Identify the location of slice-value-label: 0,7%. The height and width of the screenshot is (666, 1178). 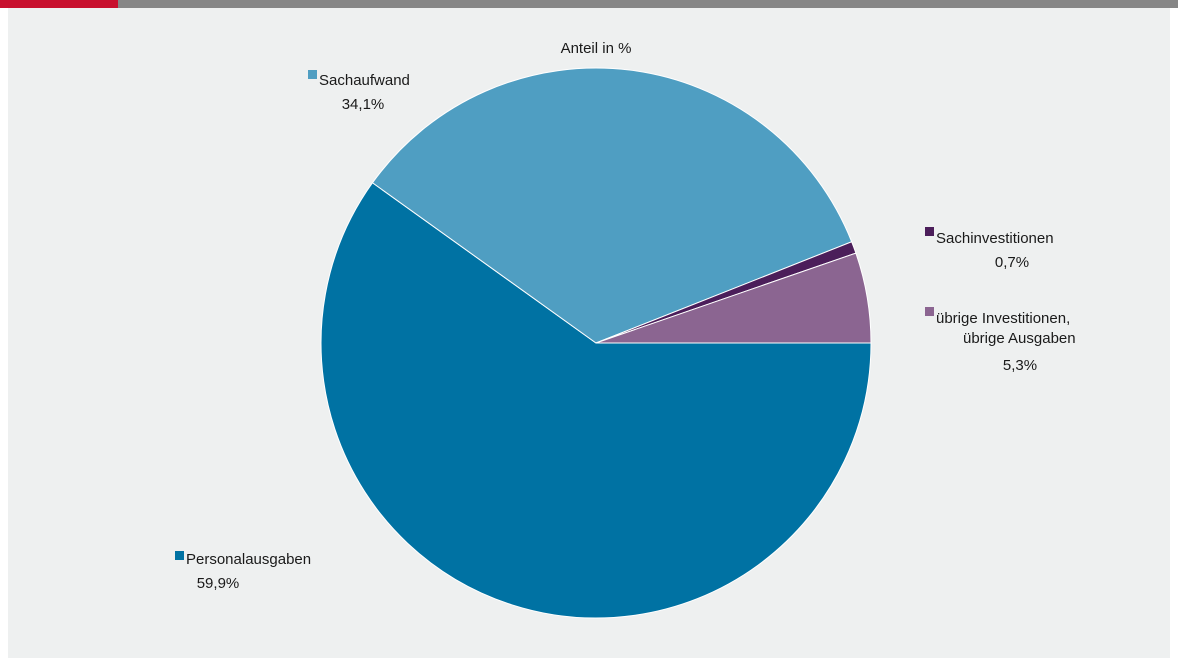
(1012, 262).